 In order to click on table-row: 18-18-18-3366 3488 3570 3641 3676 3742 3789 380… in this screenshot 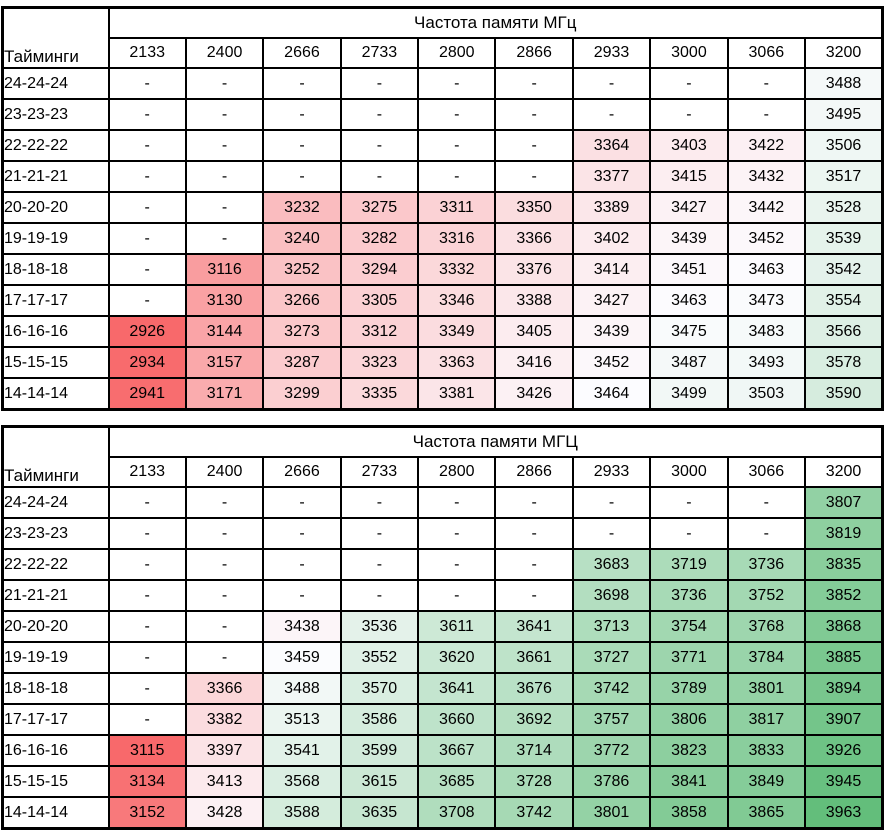, I will do `click(442, 688)`.